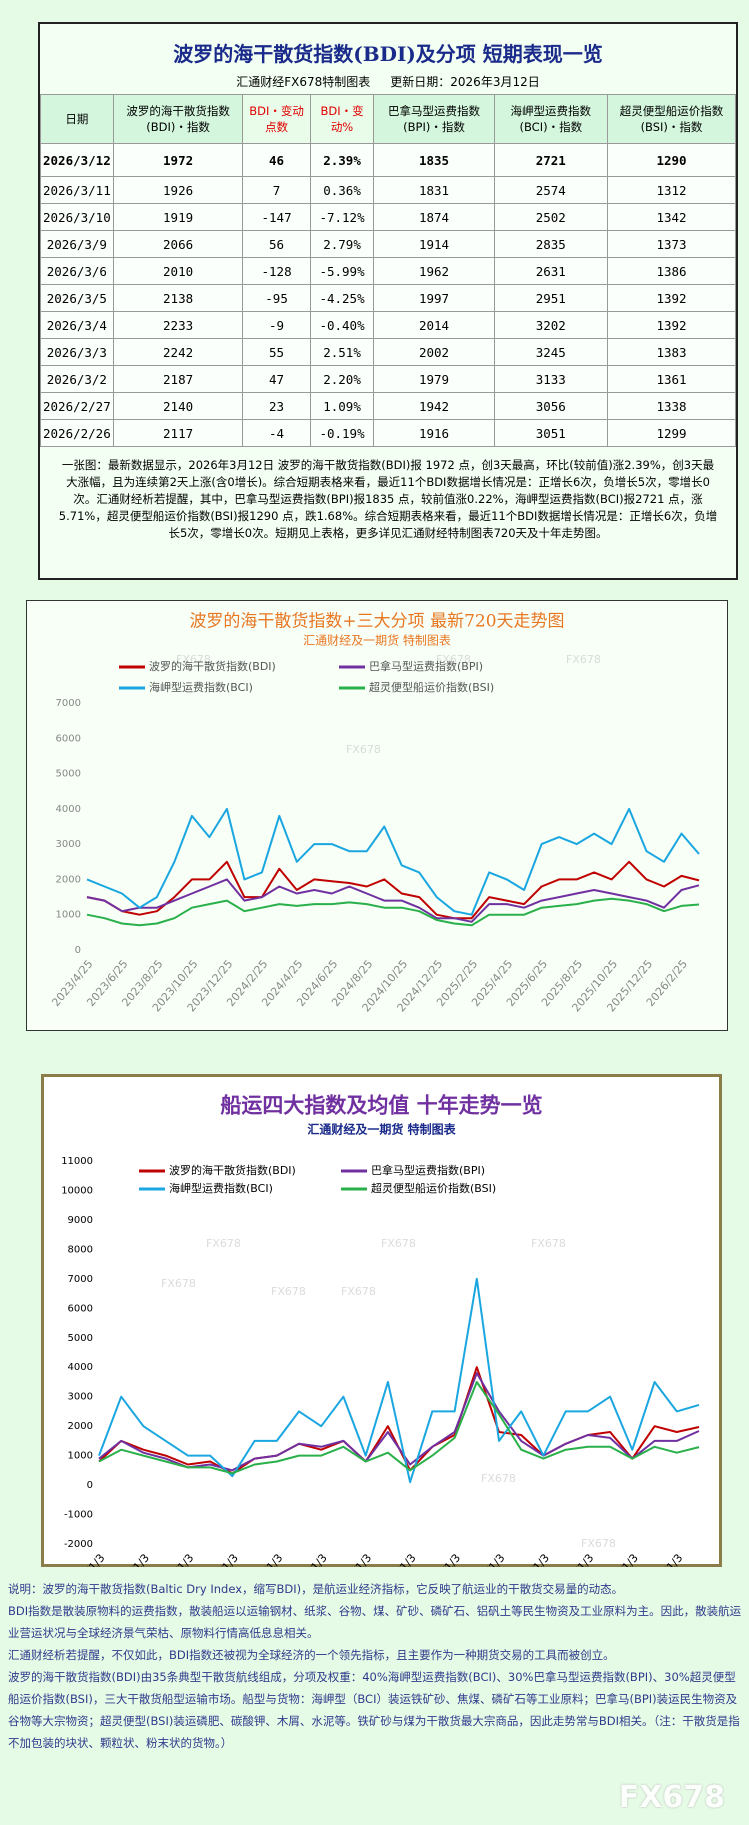 Image resolution: width=749 pixels, height=1825 pixels. I want to click on table-cell: 1979, so click(434, 379).